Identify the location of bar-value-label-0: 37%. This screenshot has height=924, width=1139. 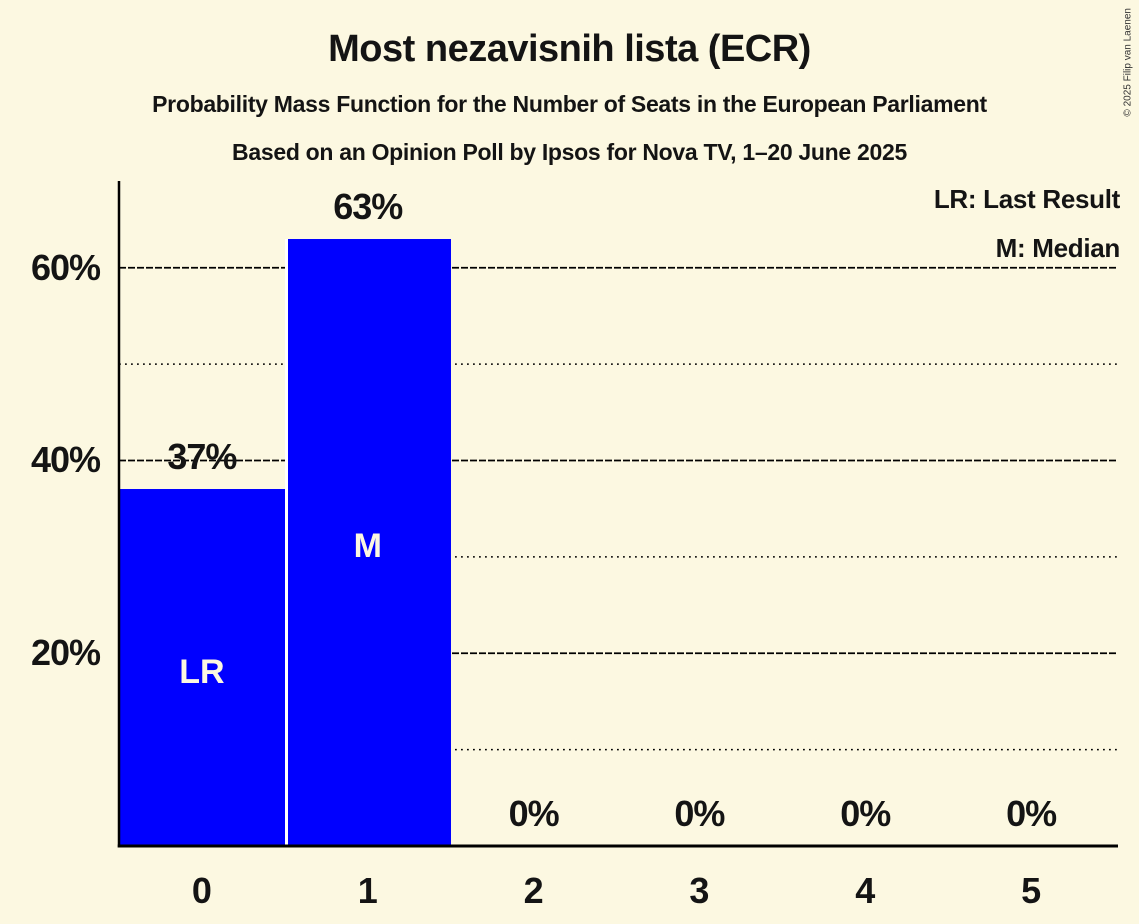
(202, 457).